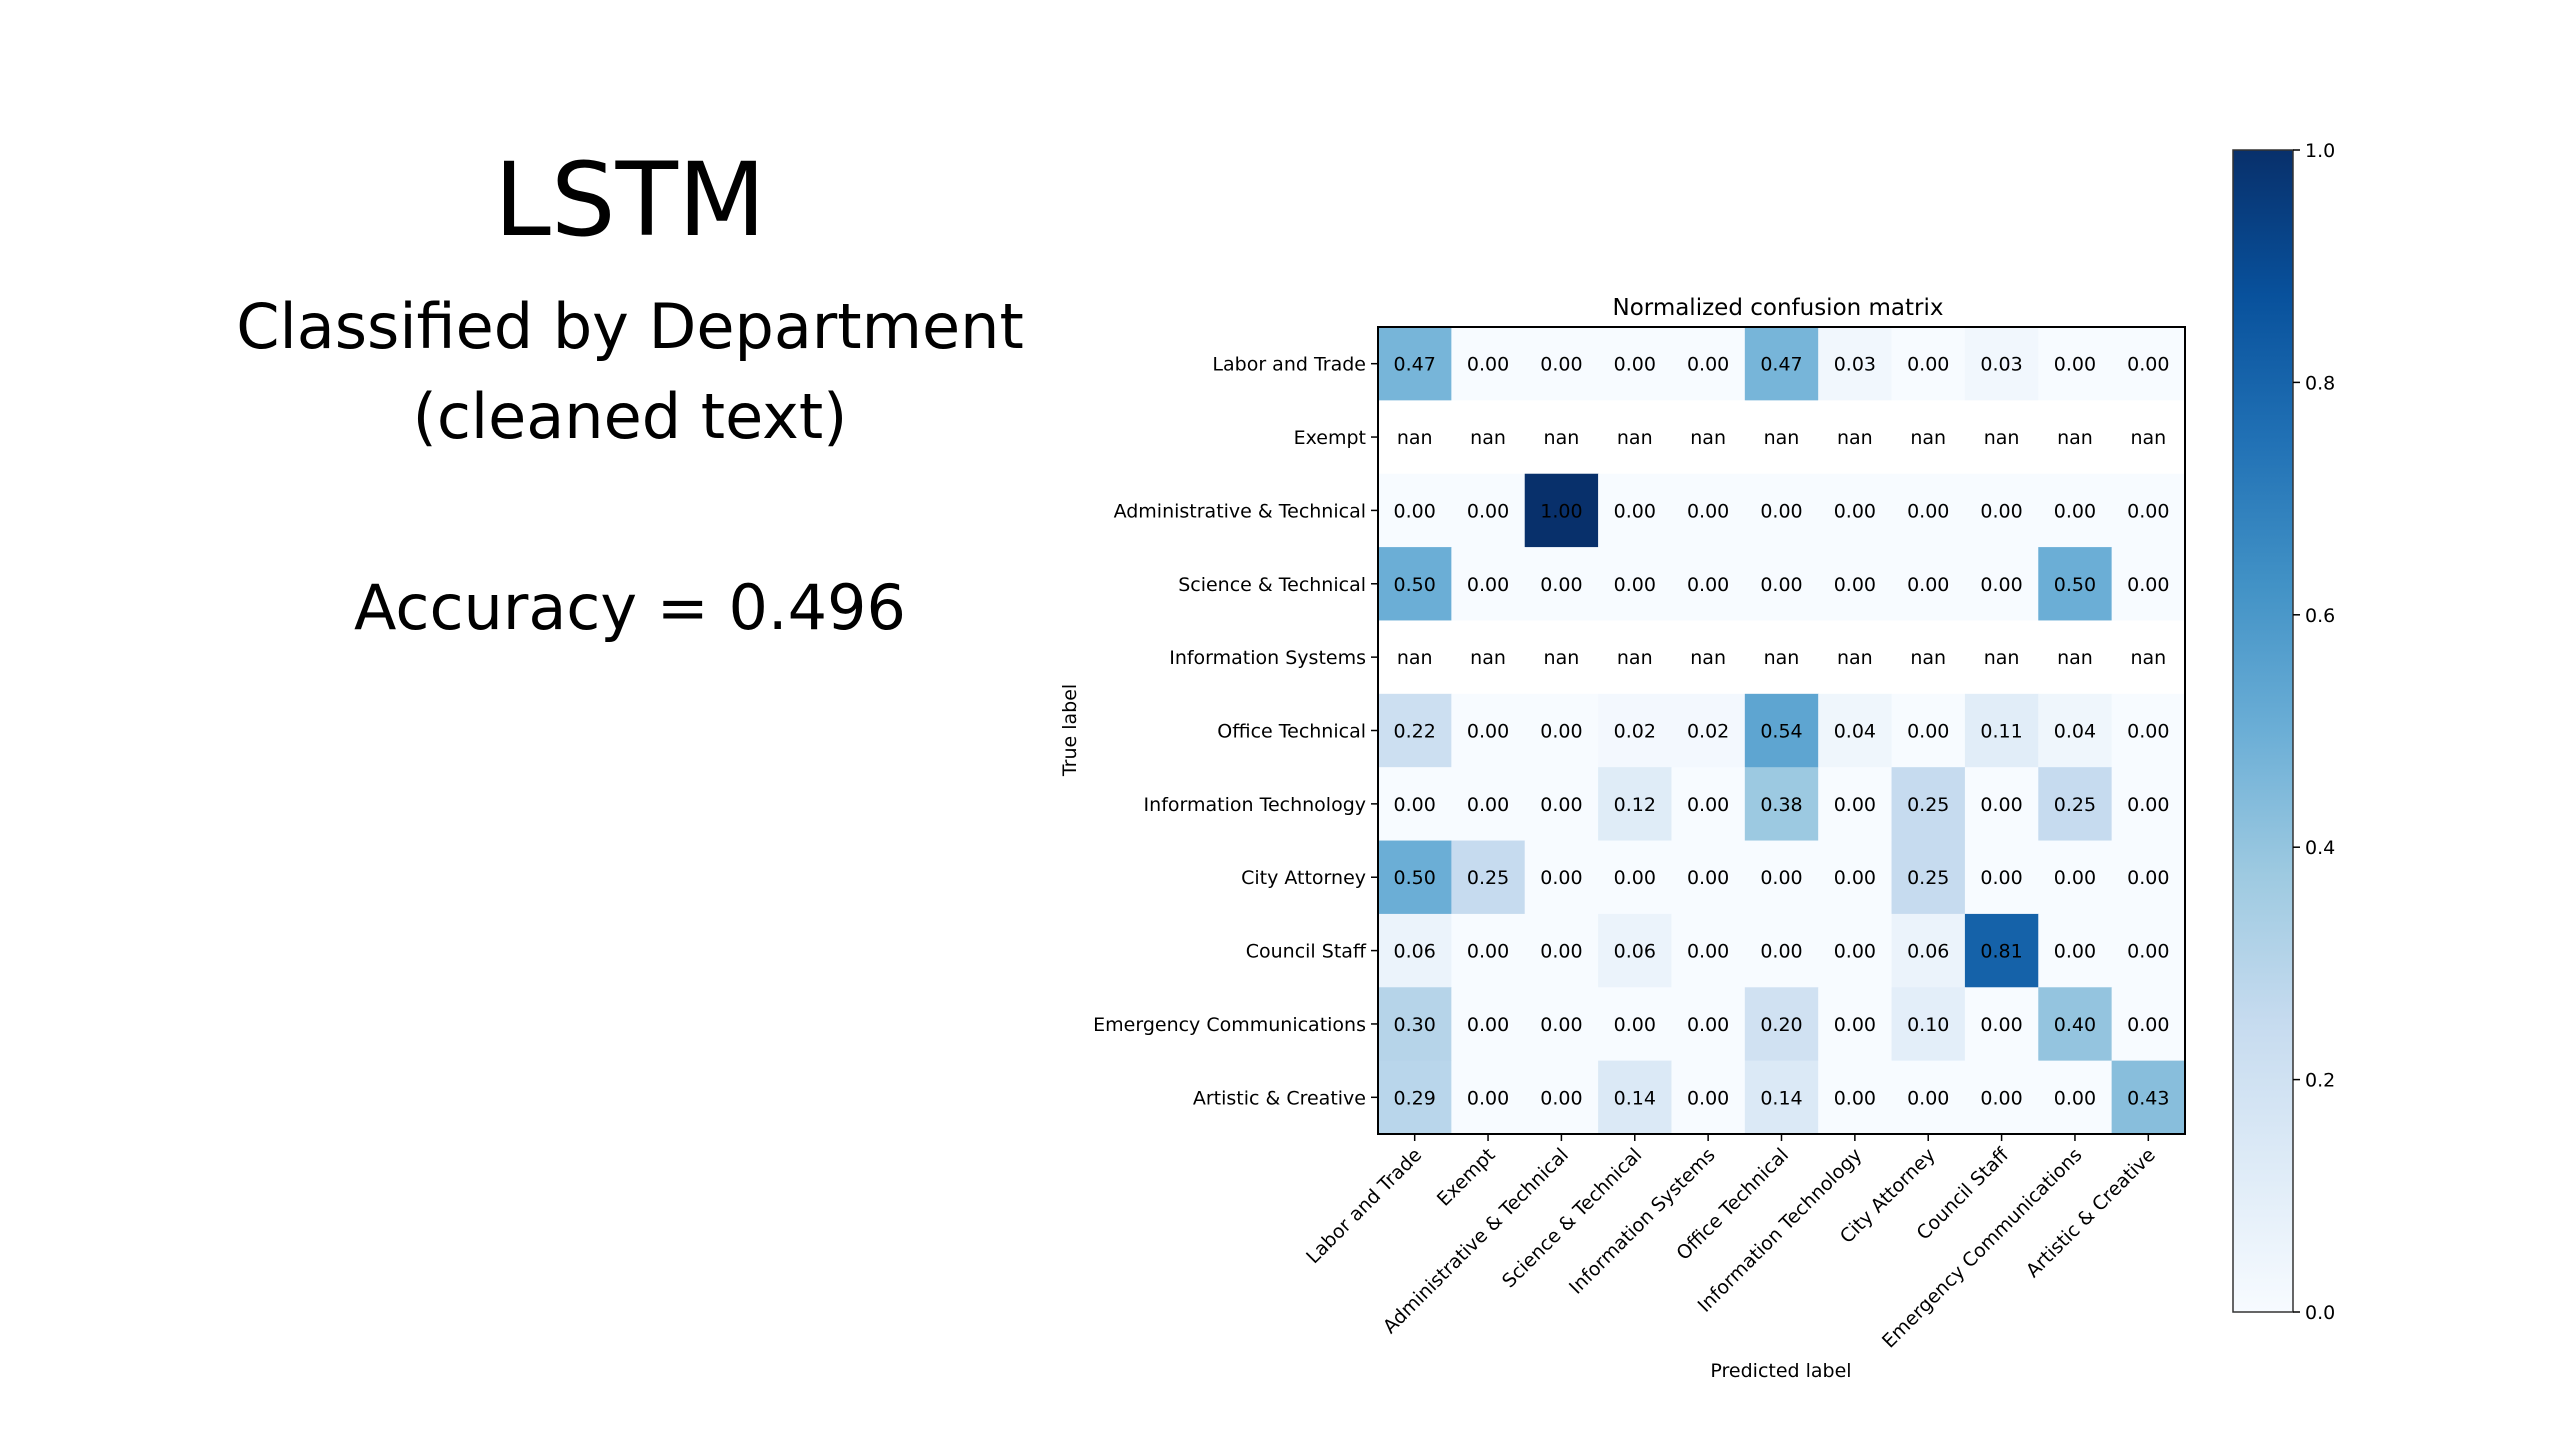  I want to click on heatmap-cell-label: 0.04, so click(2075, 732).